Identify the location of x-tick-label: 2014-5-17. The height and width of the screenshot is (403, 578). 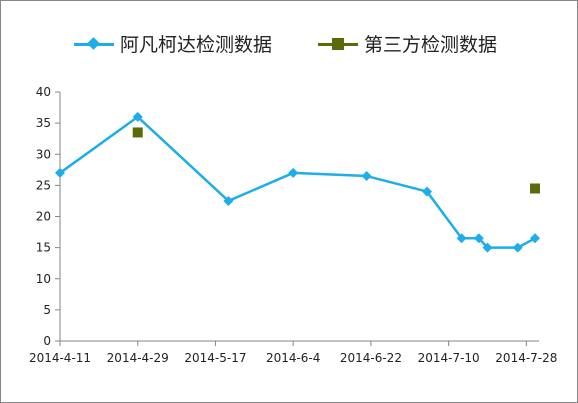
(215, 358).